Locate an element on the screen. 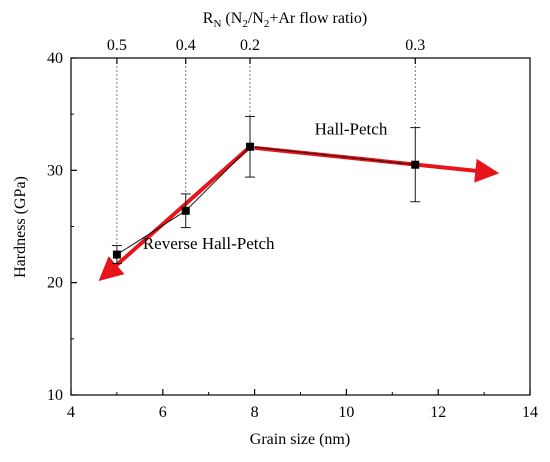  y-axis-label: Hardness (GPa) is located at coordinates (20, 227).